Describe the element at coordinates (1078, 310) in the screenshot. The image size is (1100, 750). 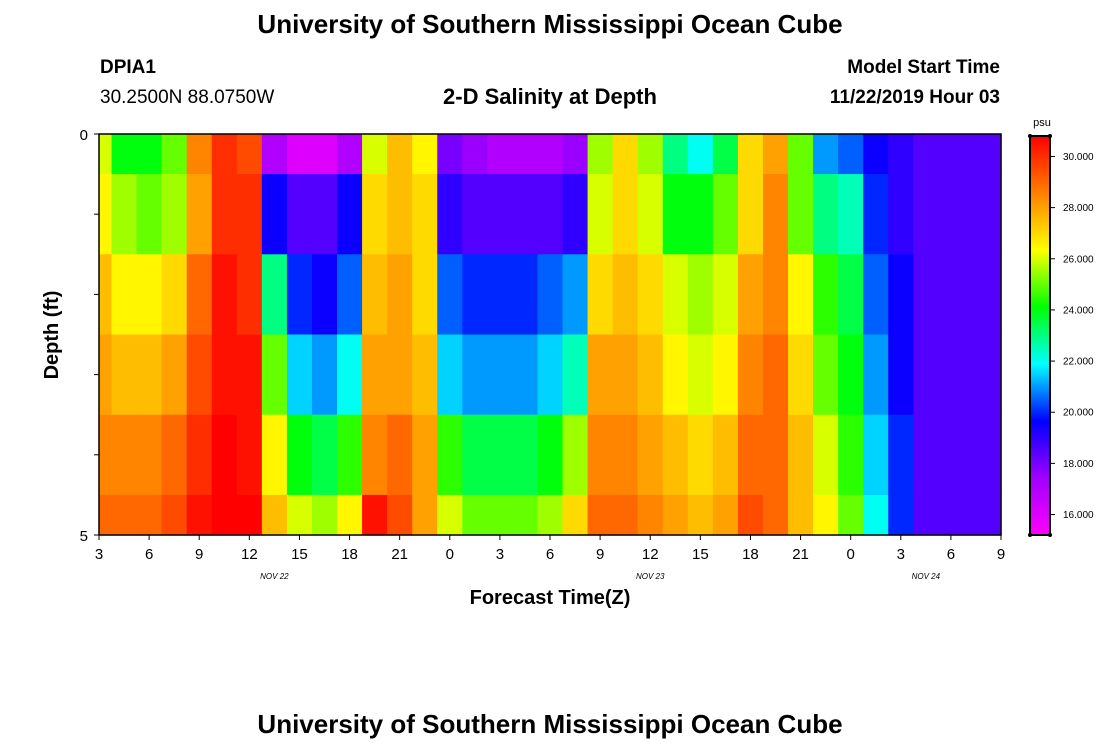
I see `colorbar-tick-label: 24.000` at that location.